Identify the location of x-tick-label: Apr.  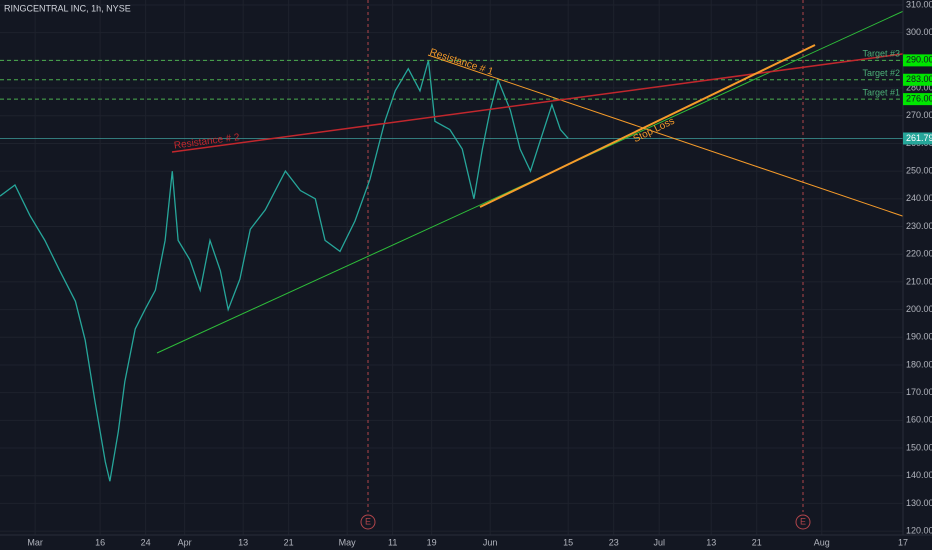
(185, 542).